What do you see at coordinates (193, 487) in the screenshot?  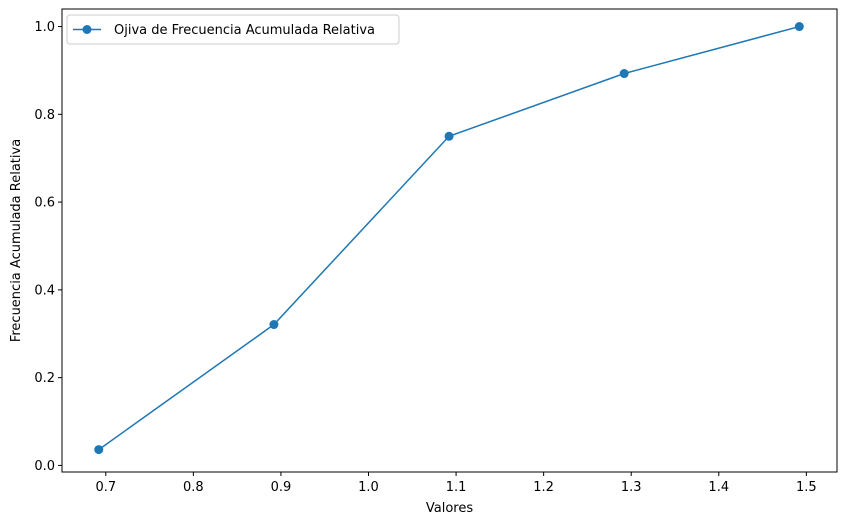 I see `x-tick-label: 0.8` at bounding box center [193, 487].